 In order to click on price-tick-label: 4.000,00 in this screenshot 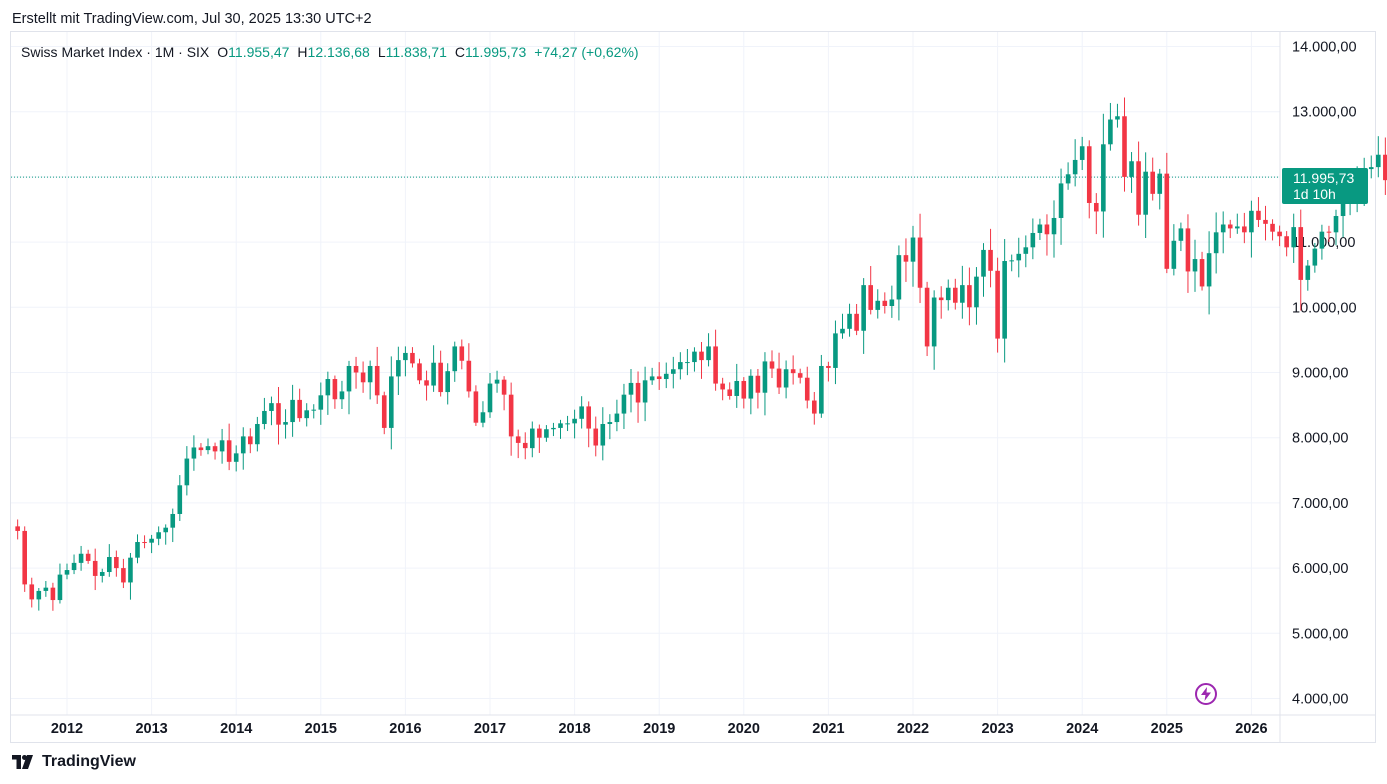, I will do `click(1320, 700)`.